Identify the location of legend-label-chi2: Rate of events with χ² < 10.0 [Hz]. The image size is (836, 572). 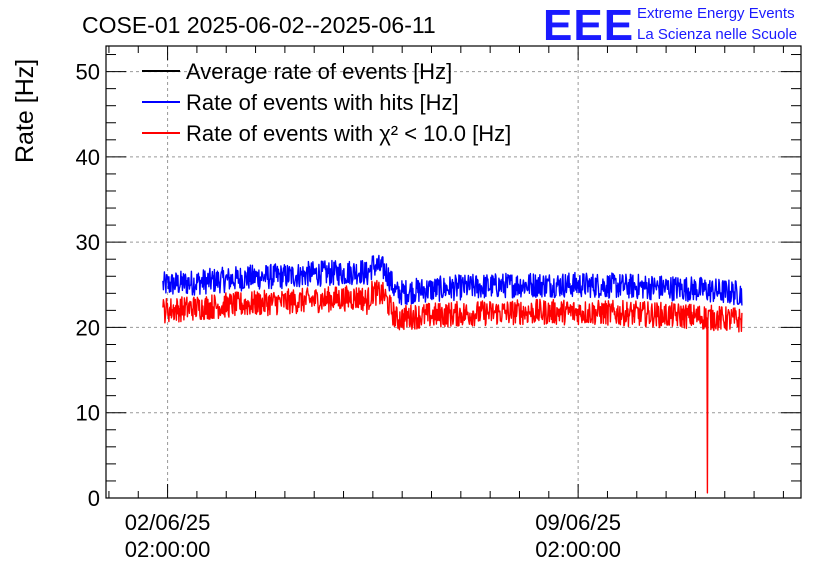
(348, 133).